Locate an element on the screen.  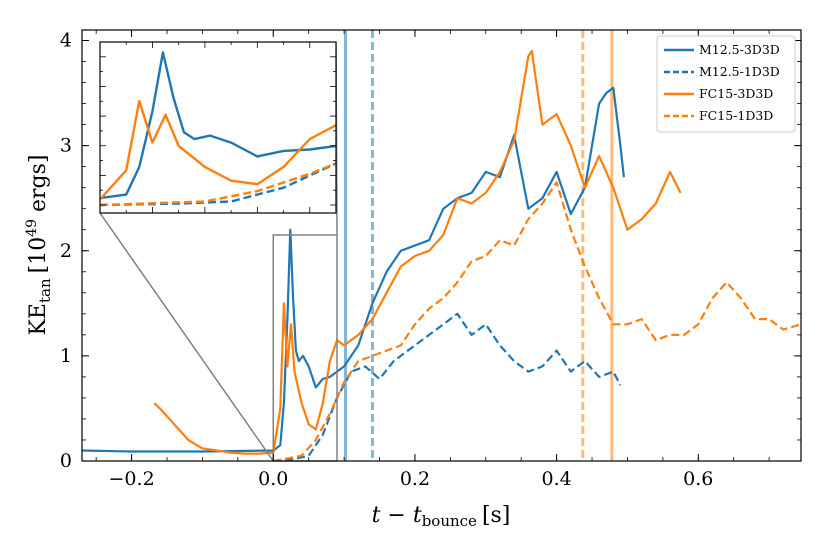
x-tick-label: 0.6 is located at coordinates (698, 479).